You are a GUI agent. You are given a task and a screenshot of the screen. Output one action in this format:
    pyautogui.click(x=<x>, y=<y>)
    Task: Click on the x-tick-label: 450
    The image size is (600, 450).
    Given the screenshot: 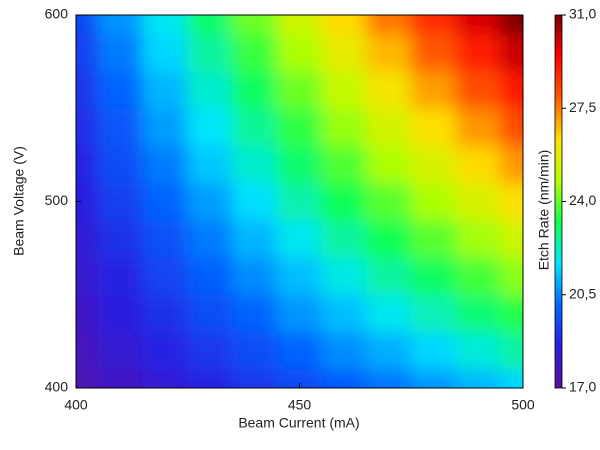 What is the action you would take?
    pyautogui.click(x=300, y=405)
    